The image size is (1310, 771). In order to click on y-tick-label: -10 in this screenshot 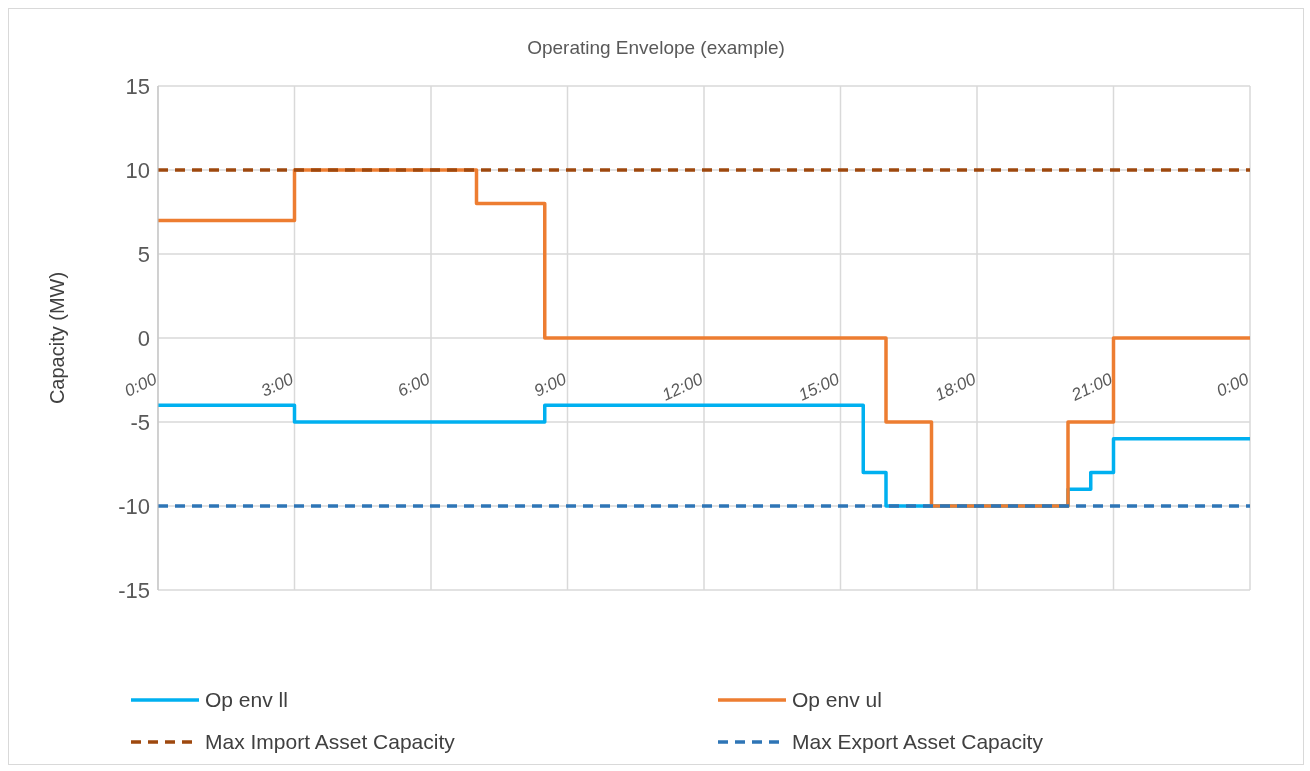, I will do `click(134, 506)`.